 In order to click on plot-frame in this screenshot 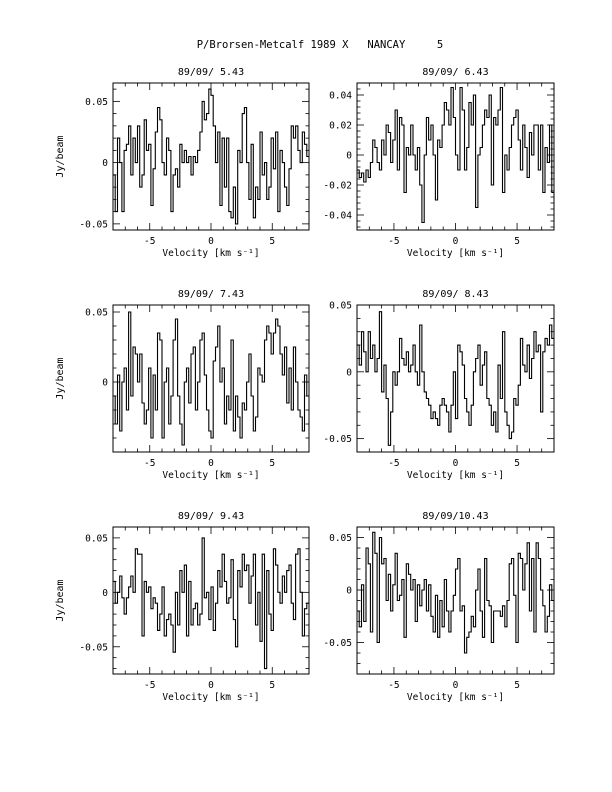, I will do `click(455, 156)`.